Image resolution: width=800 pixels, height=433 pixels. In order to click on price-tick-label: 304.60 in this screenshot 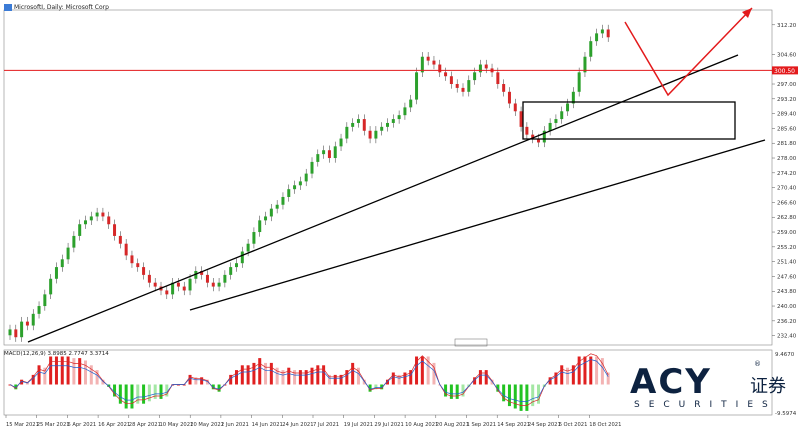, I will do `click(787, 55)`.